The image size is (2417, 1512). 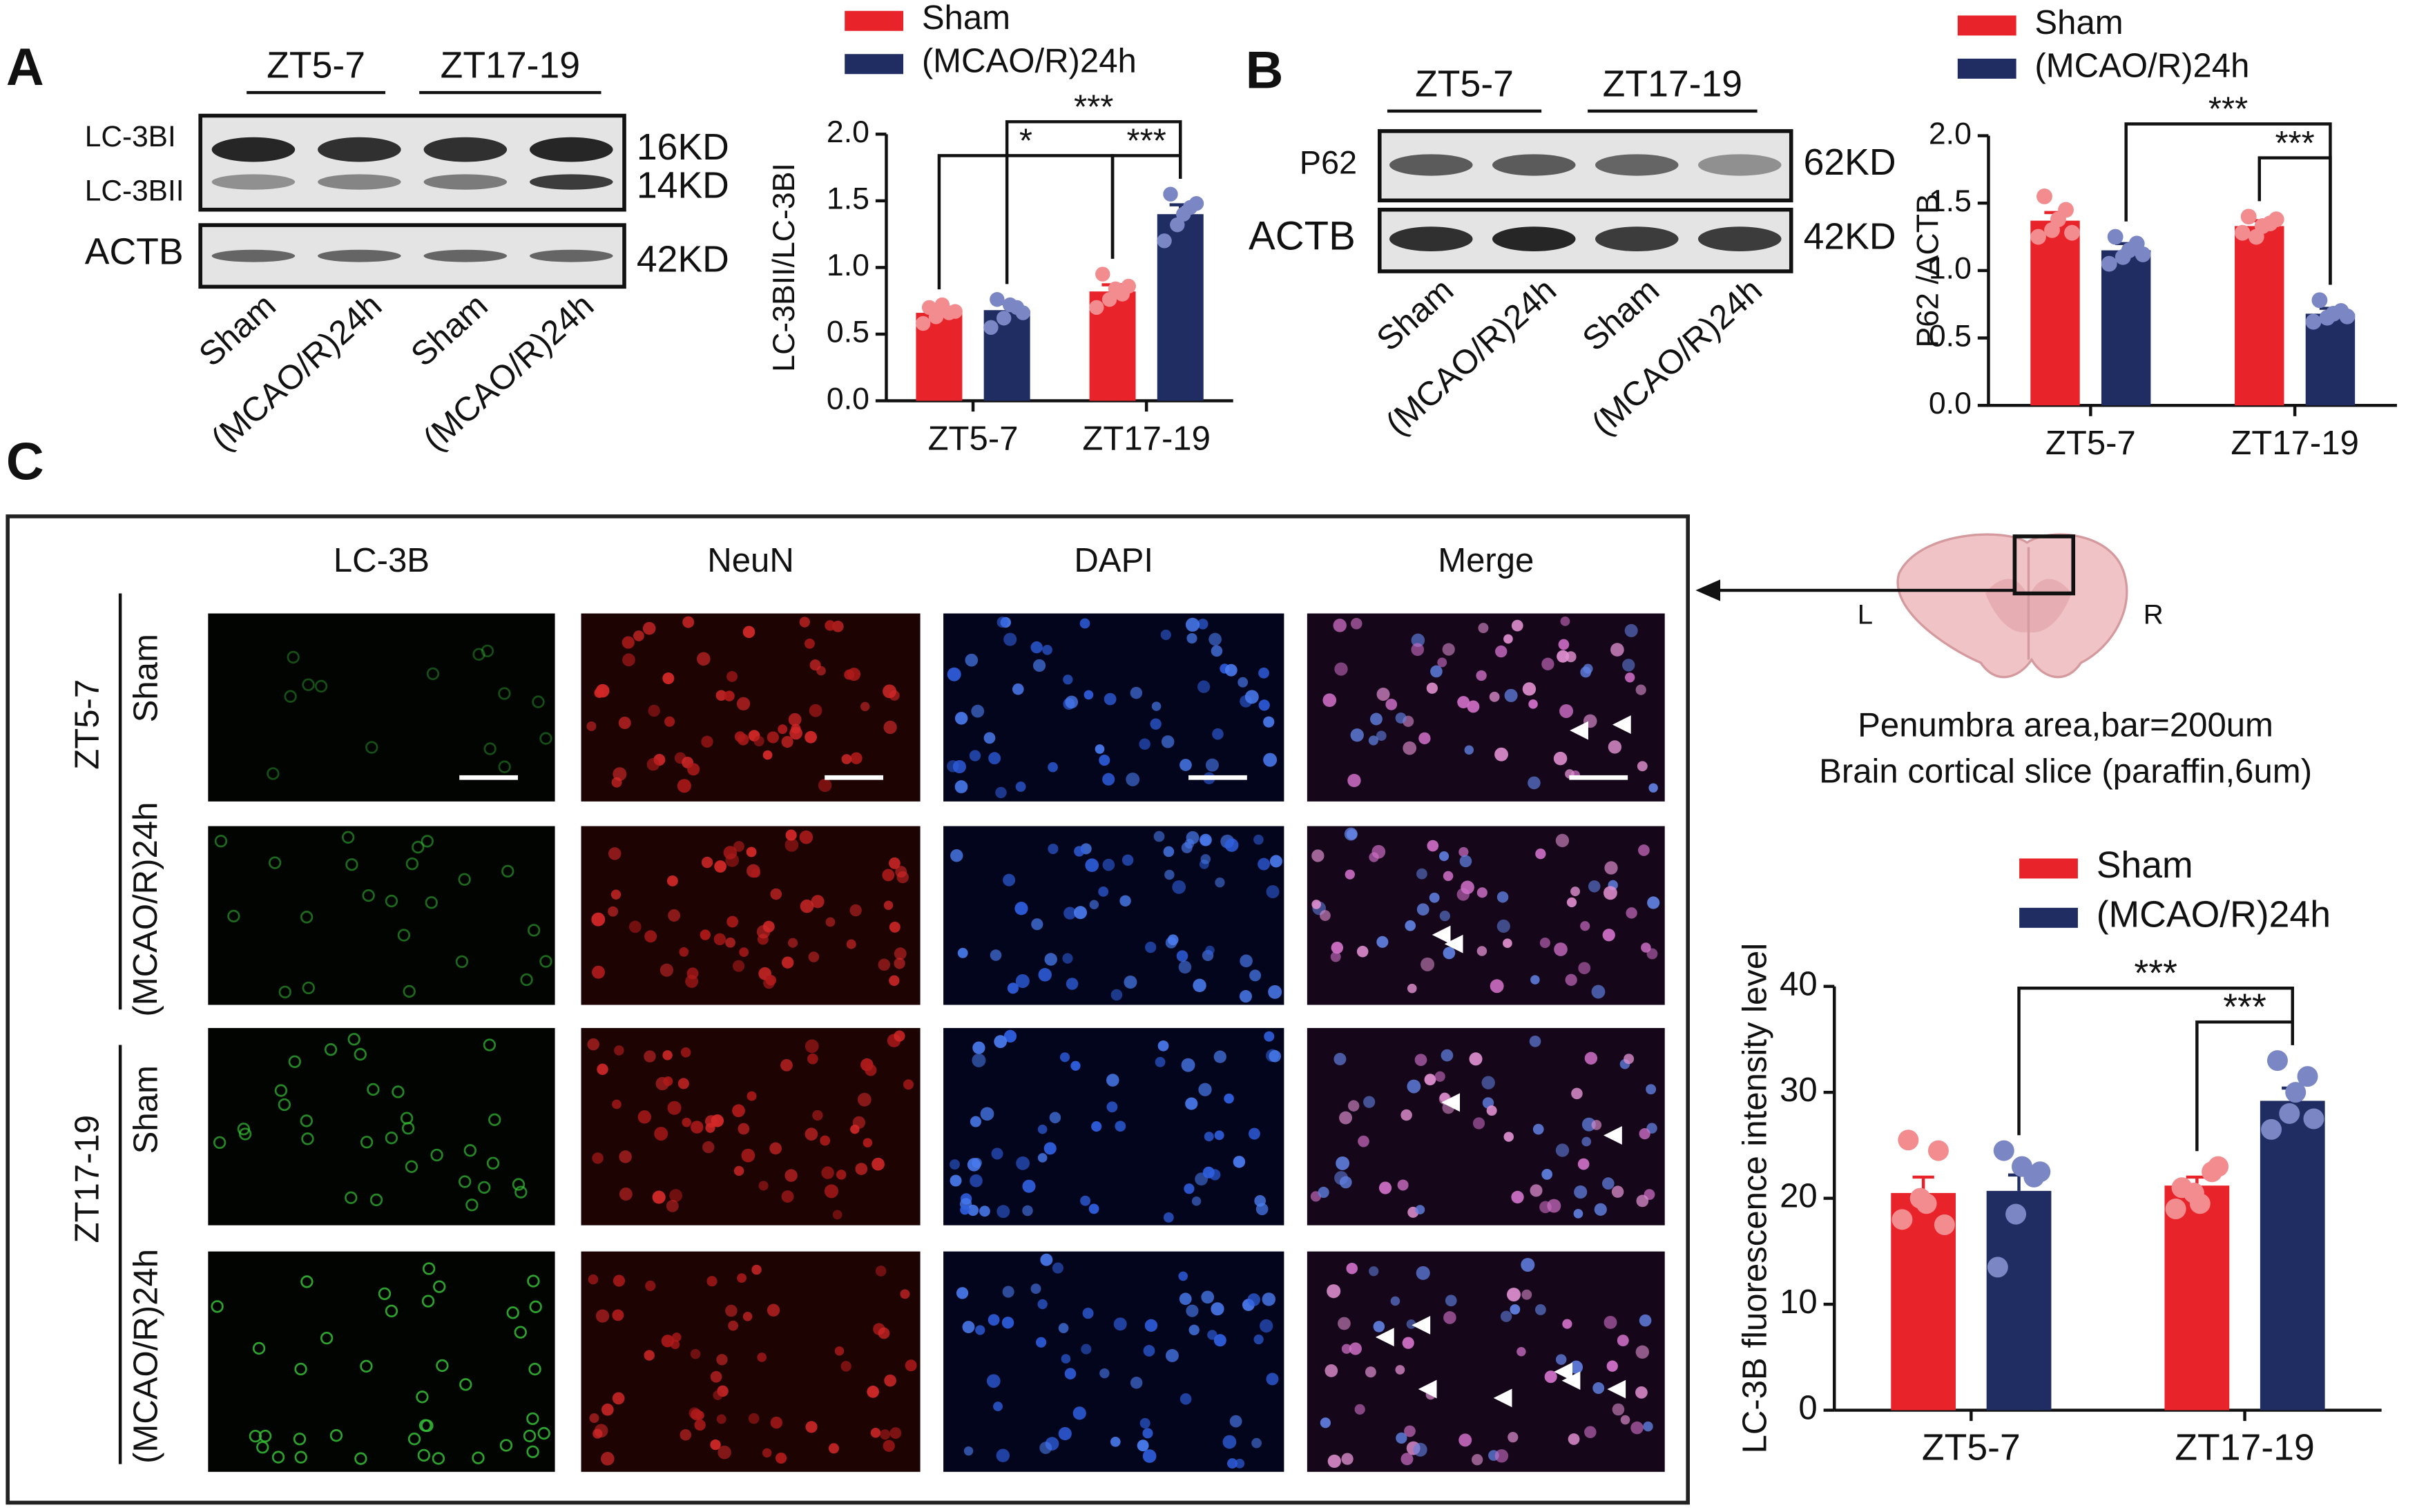 I want to click on scale-bar, so click(x=855, y=777).